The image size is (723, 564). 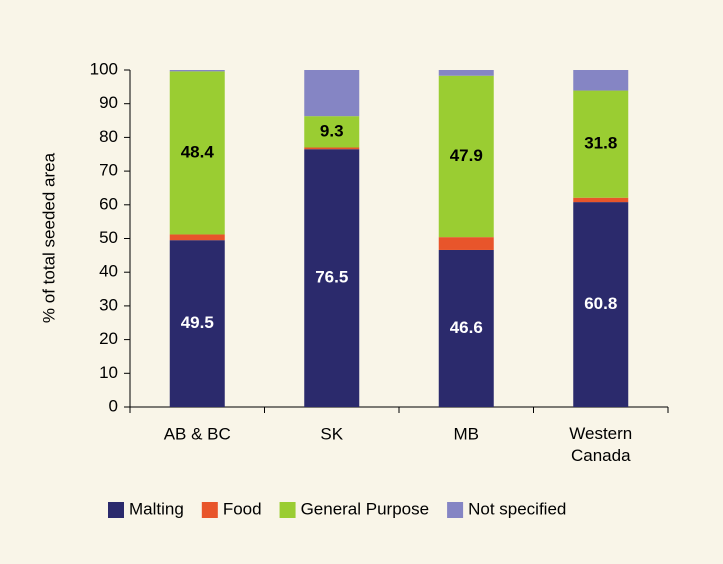 I want to click on data-label: 31.8, so click(x=600, y=143).